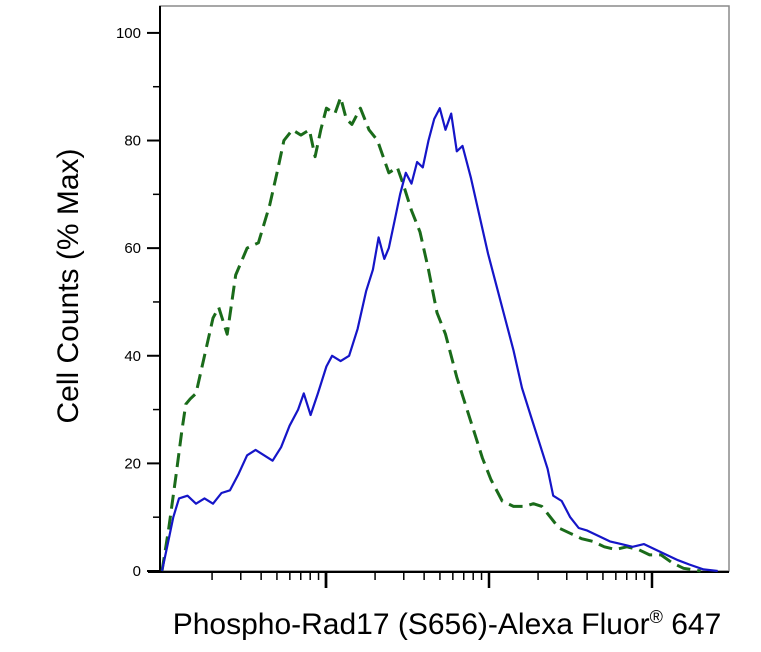  Describe the element at coordinates (128, 33) in the screenshot. I see `y-tick-label: 100` at that location.